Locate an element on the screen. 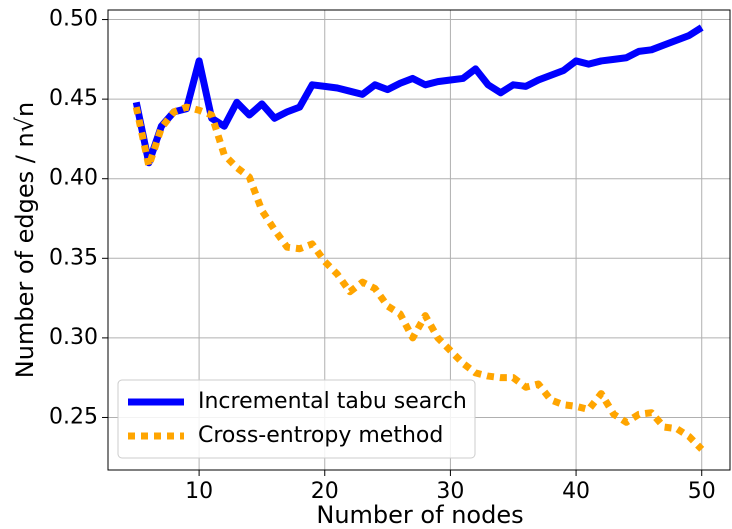  y-tick-label: 0.25 is located at coordinates (73, 416).